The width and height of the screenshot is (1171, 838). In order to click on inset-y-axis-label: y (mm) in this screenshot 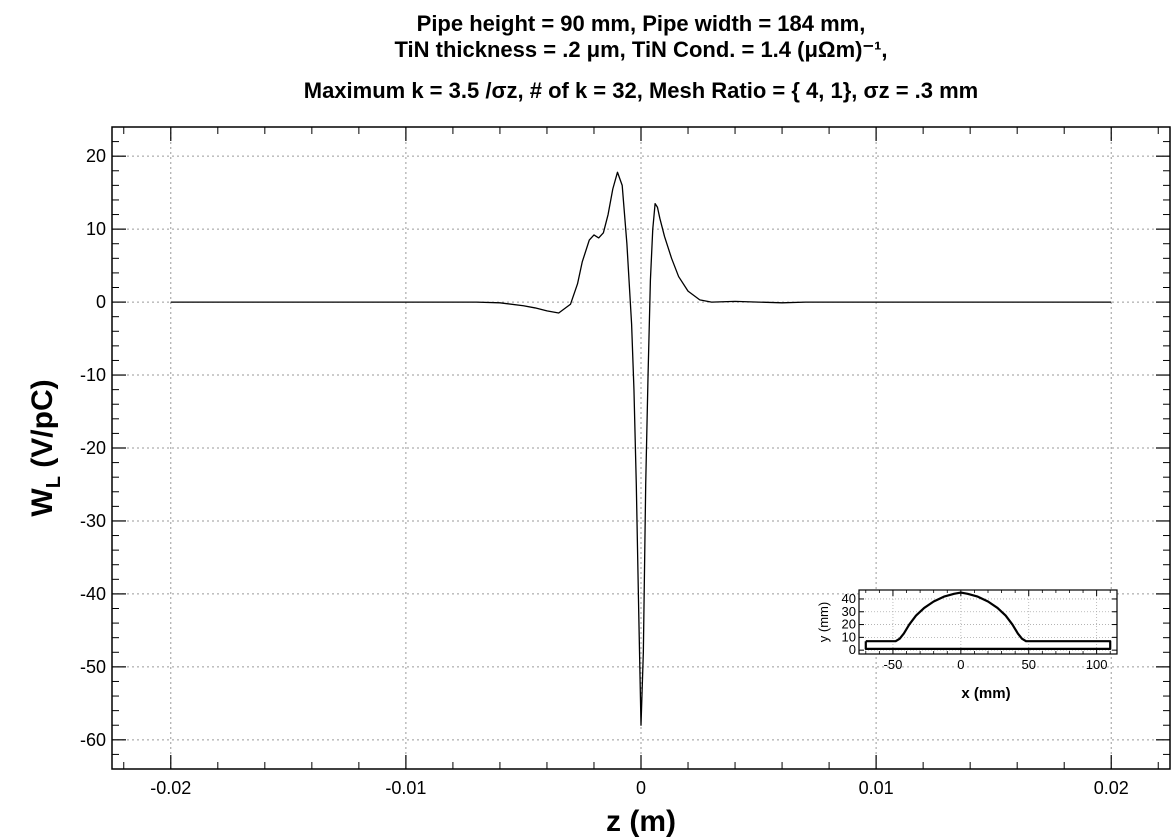, I will do `click(823, 622)`.